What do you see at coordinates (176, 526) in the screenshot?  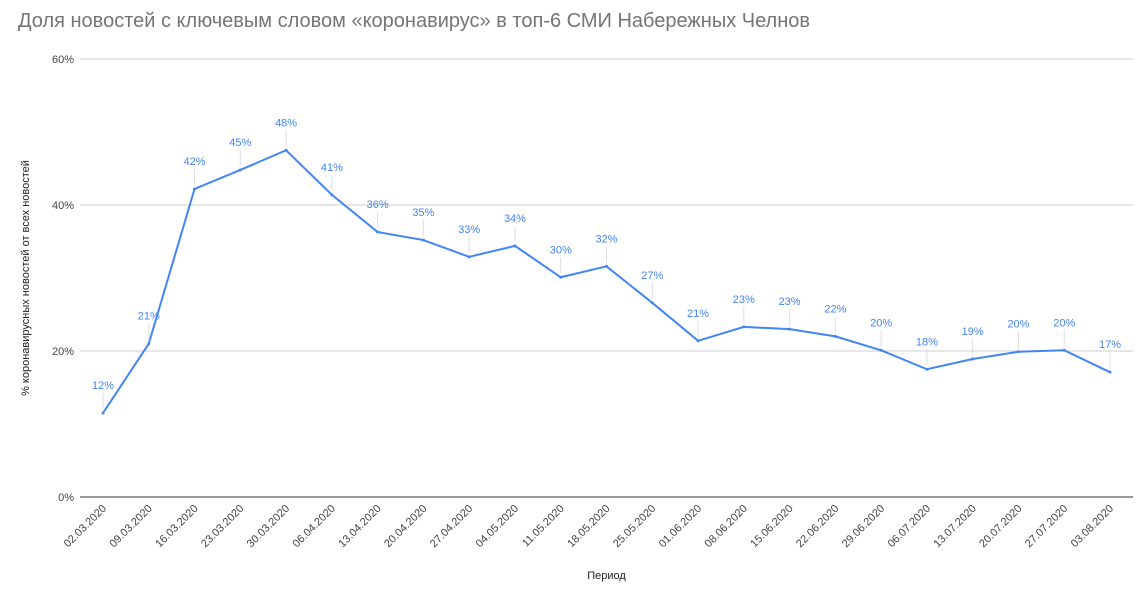 I see `x-tick-label: 16.03.2020` at bounding box center [176, 526].